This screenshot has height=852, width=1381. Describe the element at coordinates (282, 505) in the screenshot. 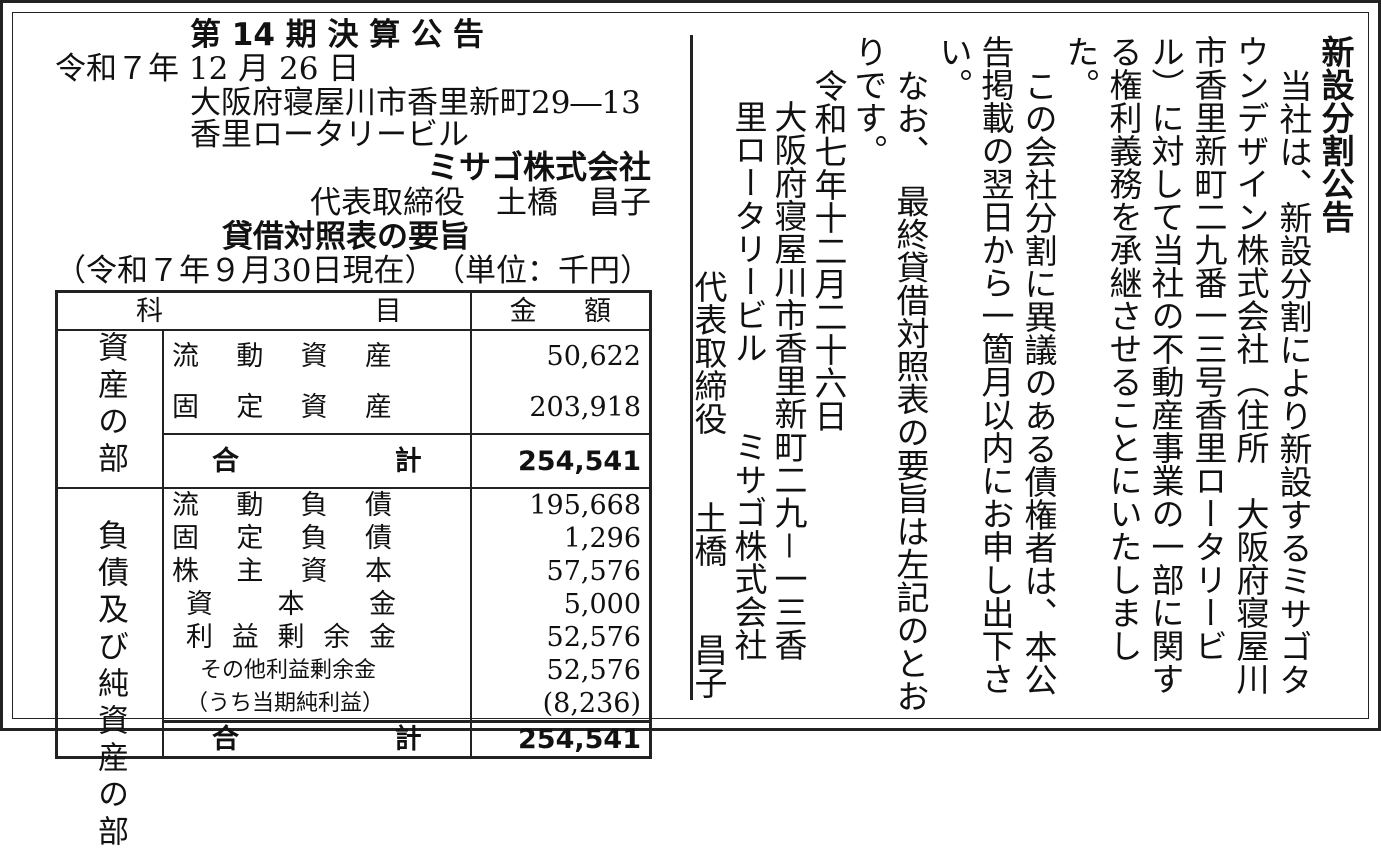

I see `item-label: 流動負債` at that location.